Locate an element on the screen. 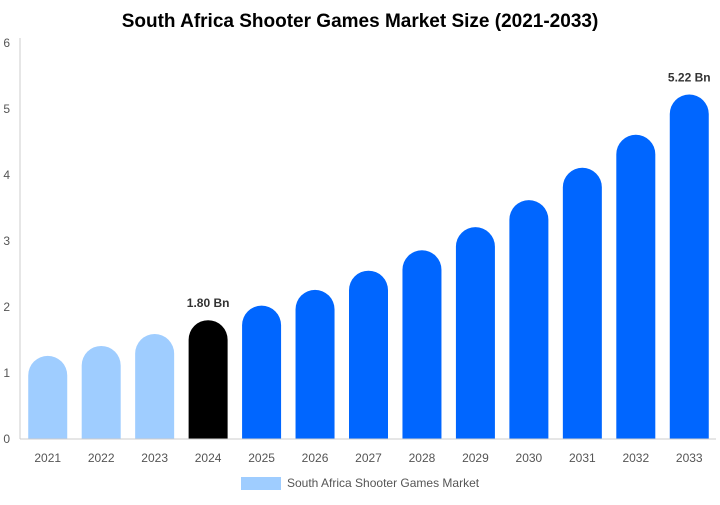 Image resolution: width=720 pixels, height=505 pixels. bar-2033 is located at coordinates (689, 266).